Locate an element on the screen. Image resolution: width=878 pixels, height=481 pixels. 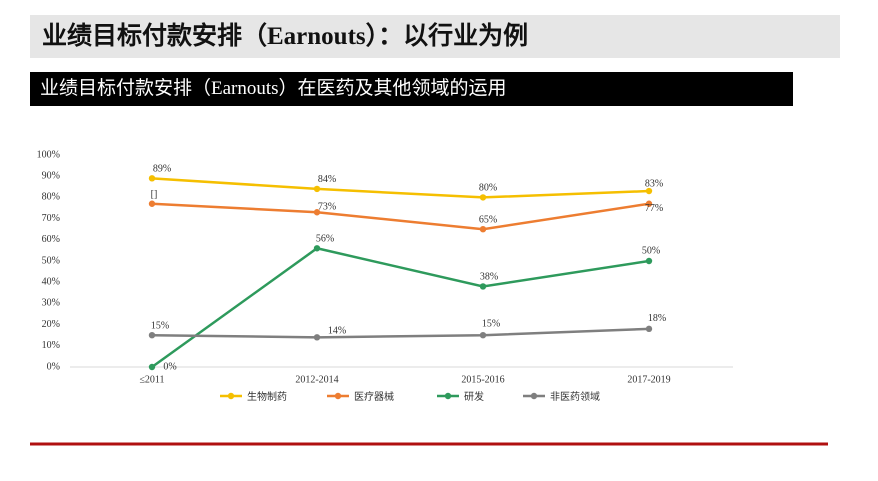
x-tick-label: 2017-2019 is located at coordinates (648, 379).